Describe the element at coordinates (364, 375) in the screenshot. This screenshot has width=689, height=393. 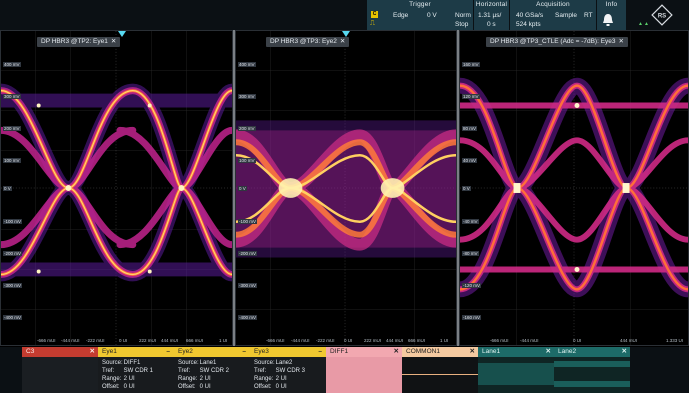
I see `channel-diff1-preview` at that location.